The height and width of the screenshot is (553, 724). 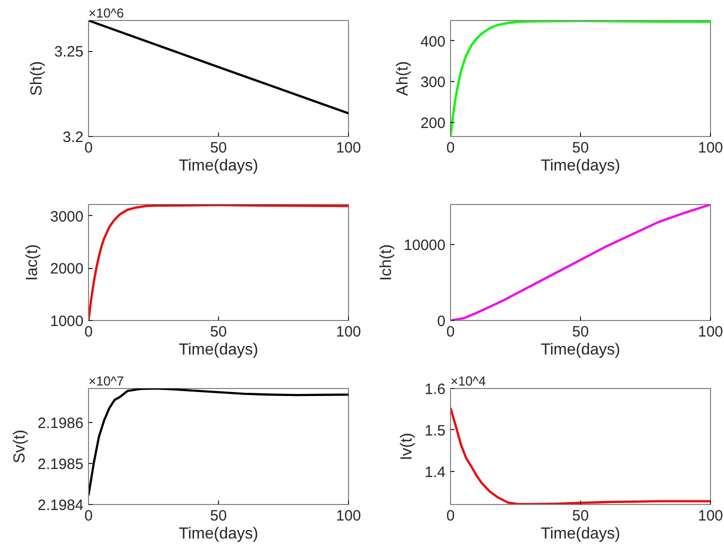 I want to click on y-tick-label: 3000, so click(x=67, y=217).